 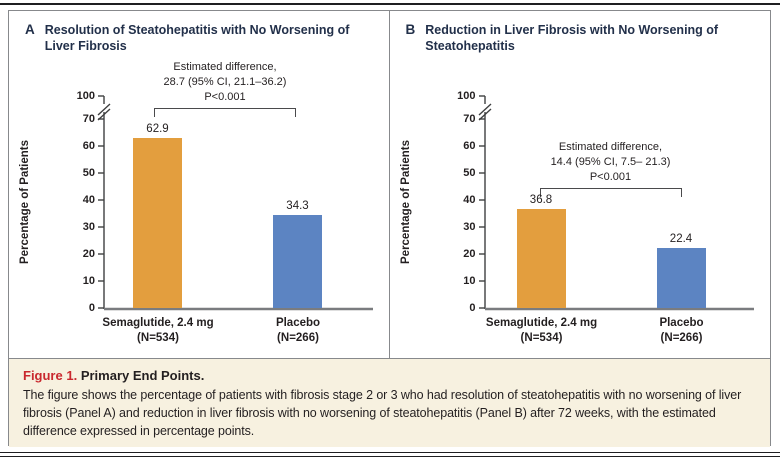 I want to click on annotation-line: 14.4 (95% CI, 7.5– 21.3), so click(x=610, y=162).